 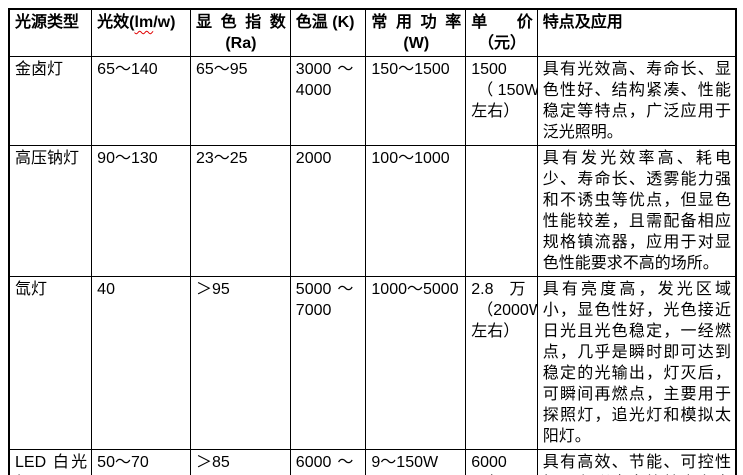 I want to click on header-label: 光效(lm/w), so click(x=136, y=22).